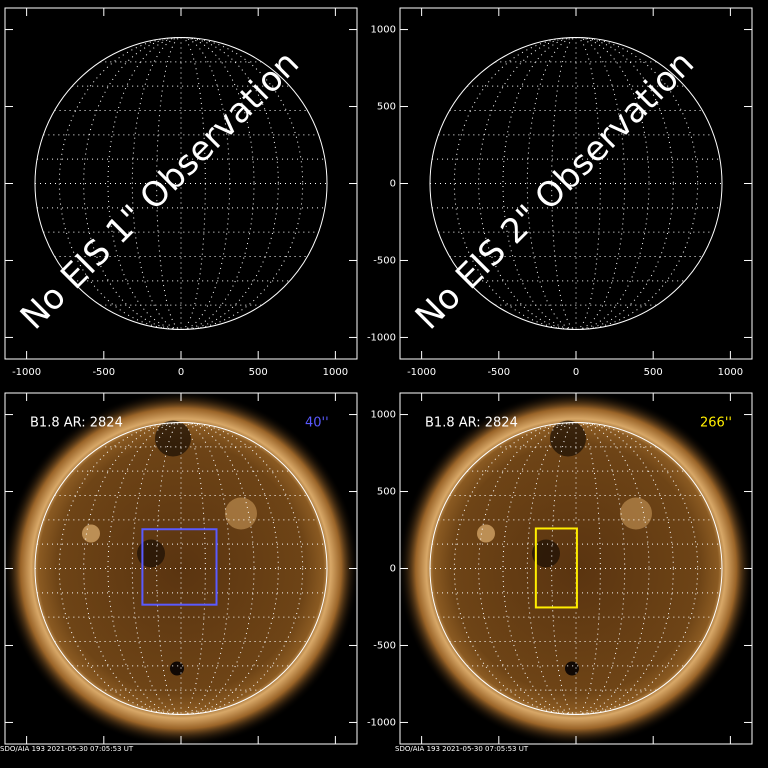 The height and width of the screenshot is (768, 768). I want to click on no-observation-label: No EIS 2" Observation, so click(555, 190).